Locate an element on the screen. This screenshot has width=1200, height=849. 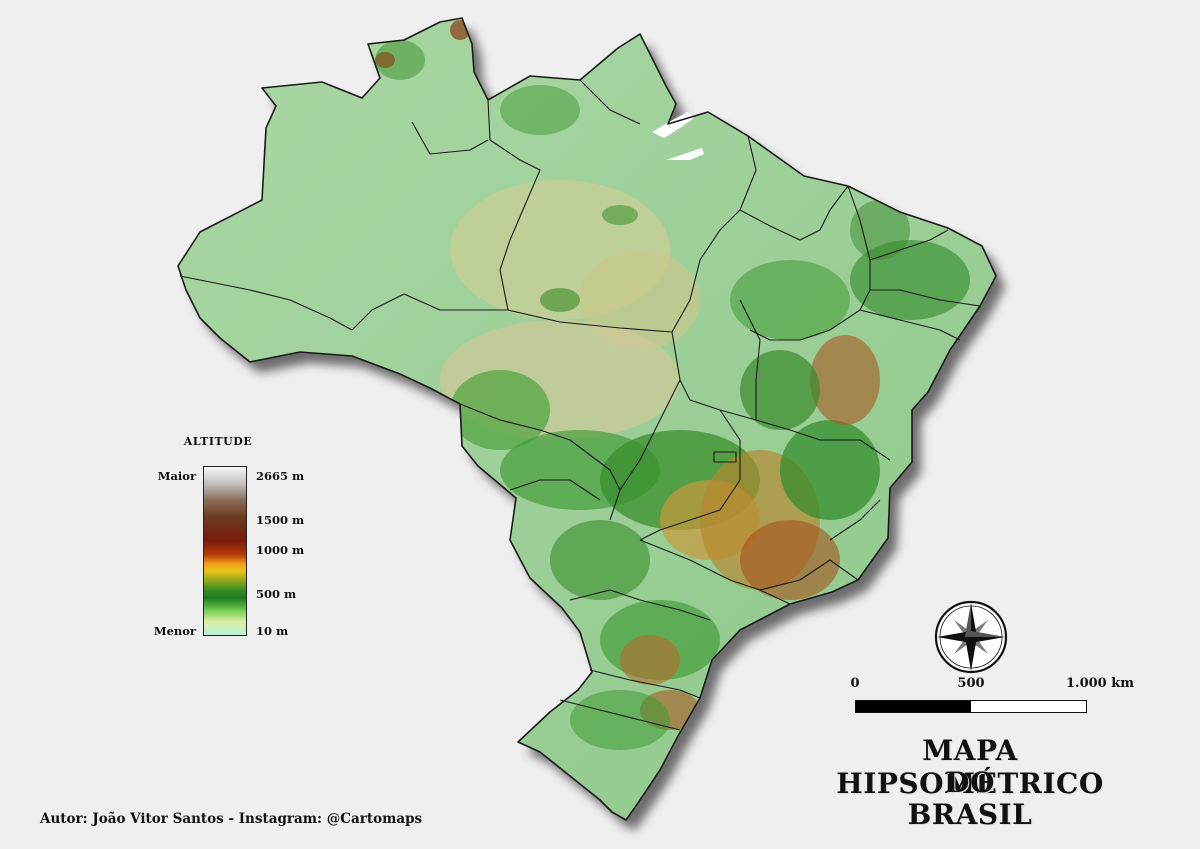
compass-rose-icon is located at coordinates (971, 637).